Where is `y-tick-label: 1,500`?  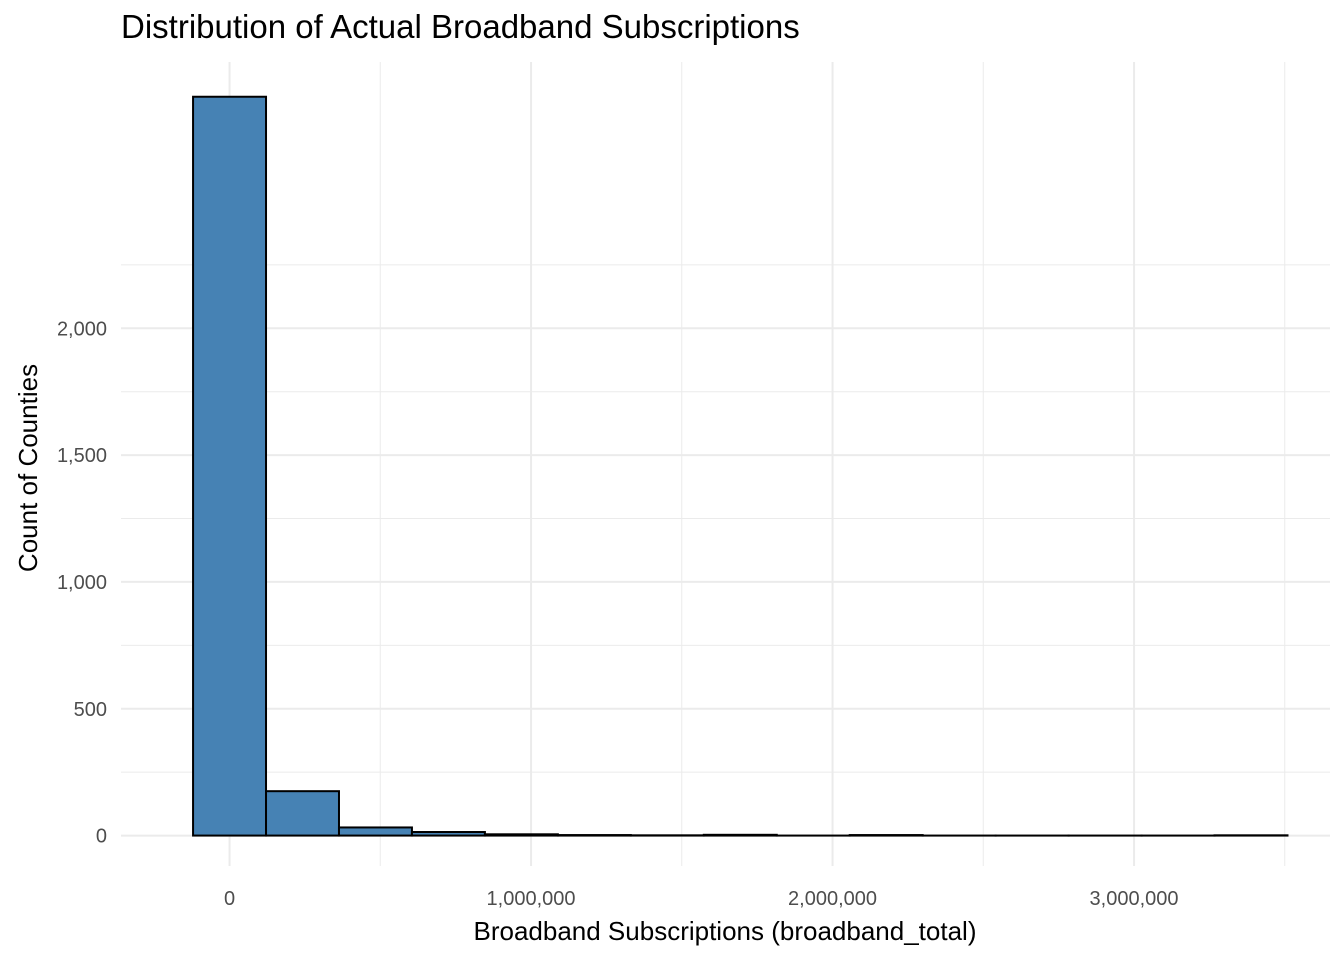
y-tick-label: 1,500 is located at coordinates (82, 456).